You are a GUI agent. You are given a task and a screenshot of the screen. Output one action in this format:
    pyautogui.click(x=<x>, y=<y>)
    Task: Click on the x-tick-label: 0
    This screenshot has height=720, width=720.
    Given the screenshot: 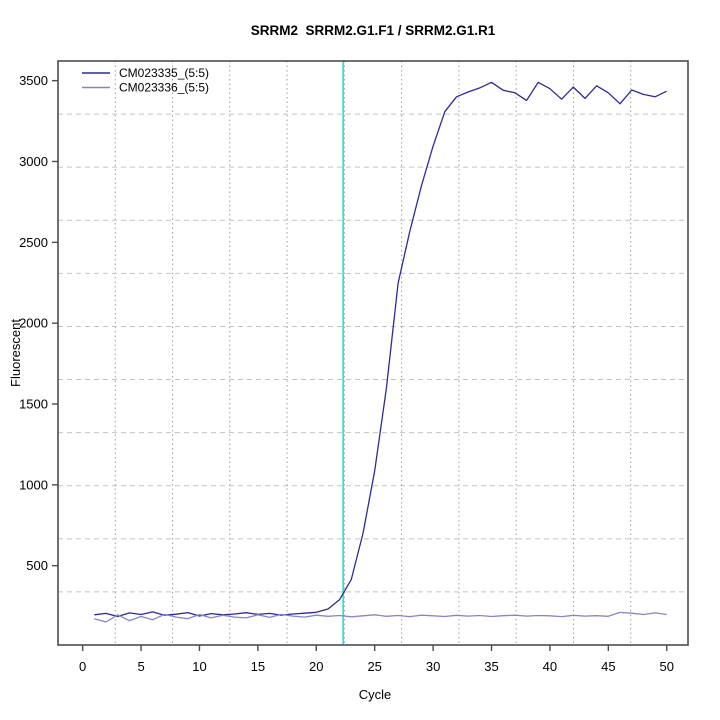 What is the action you would take?
    pyautogui.click(x=82, y=666)
    